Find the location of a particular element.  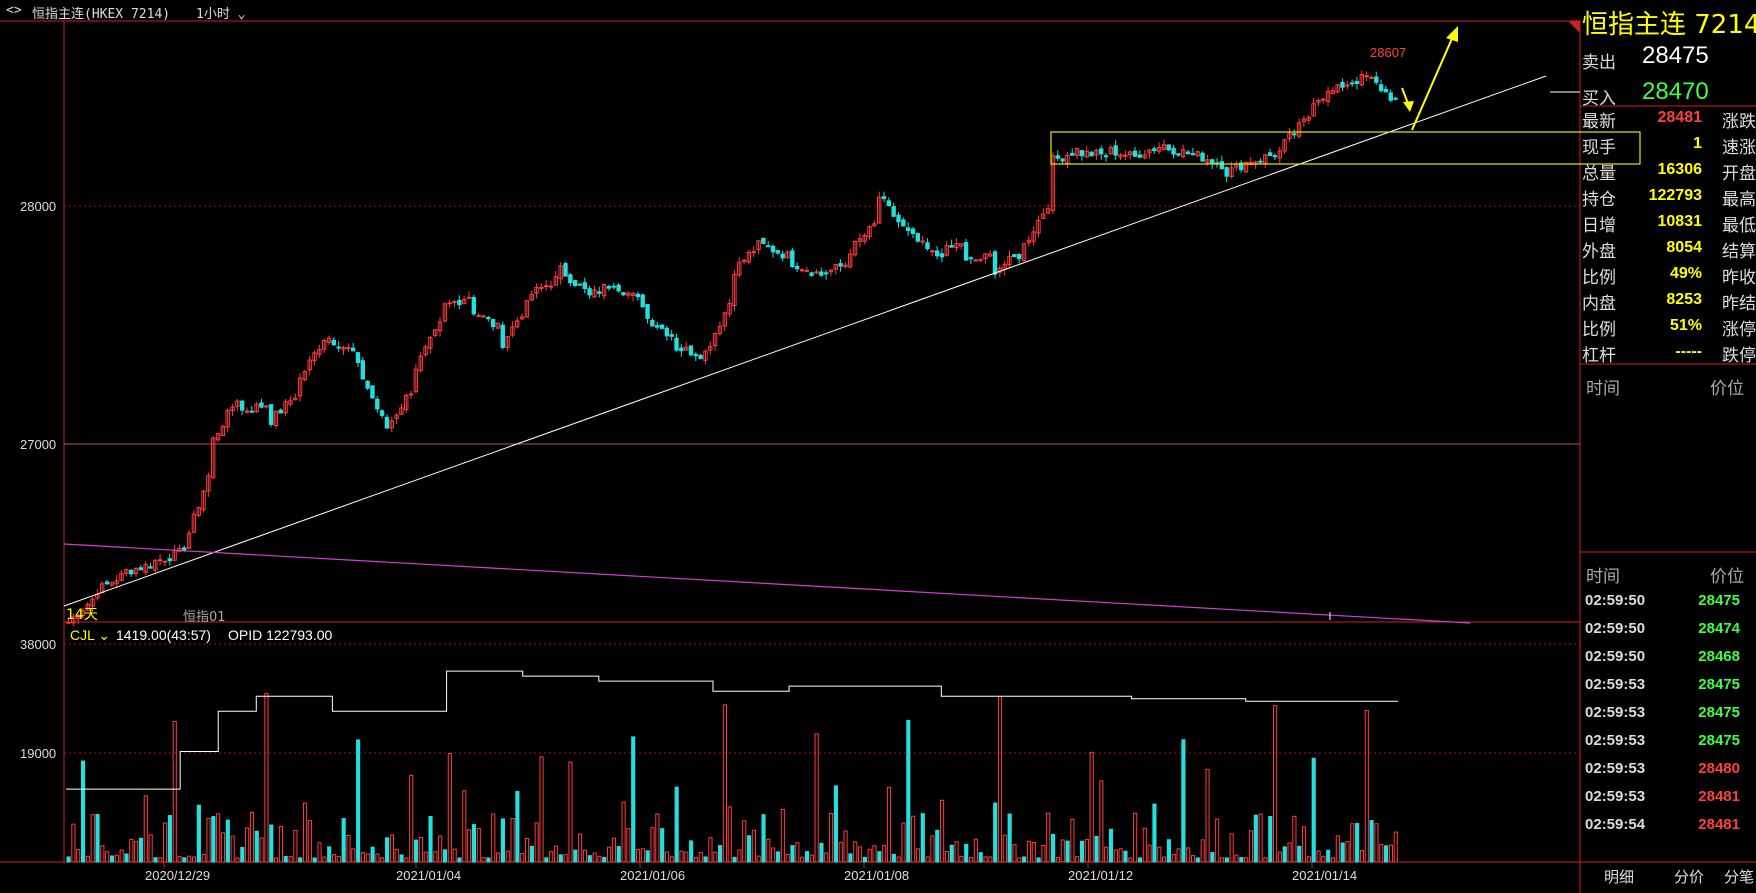

indicator-selector: CJL ⌄ is located at coordinates (90, 635).